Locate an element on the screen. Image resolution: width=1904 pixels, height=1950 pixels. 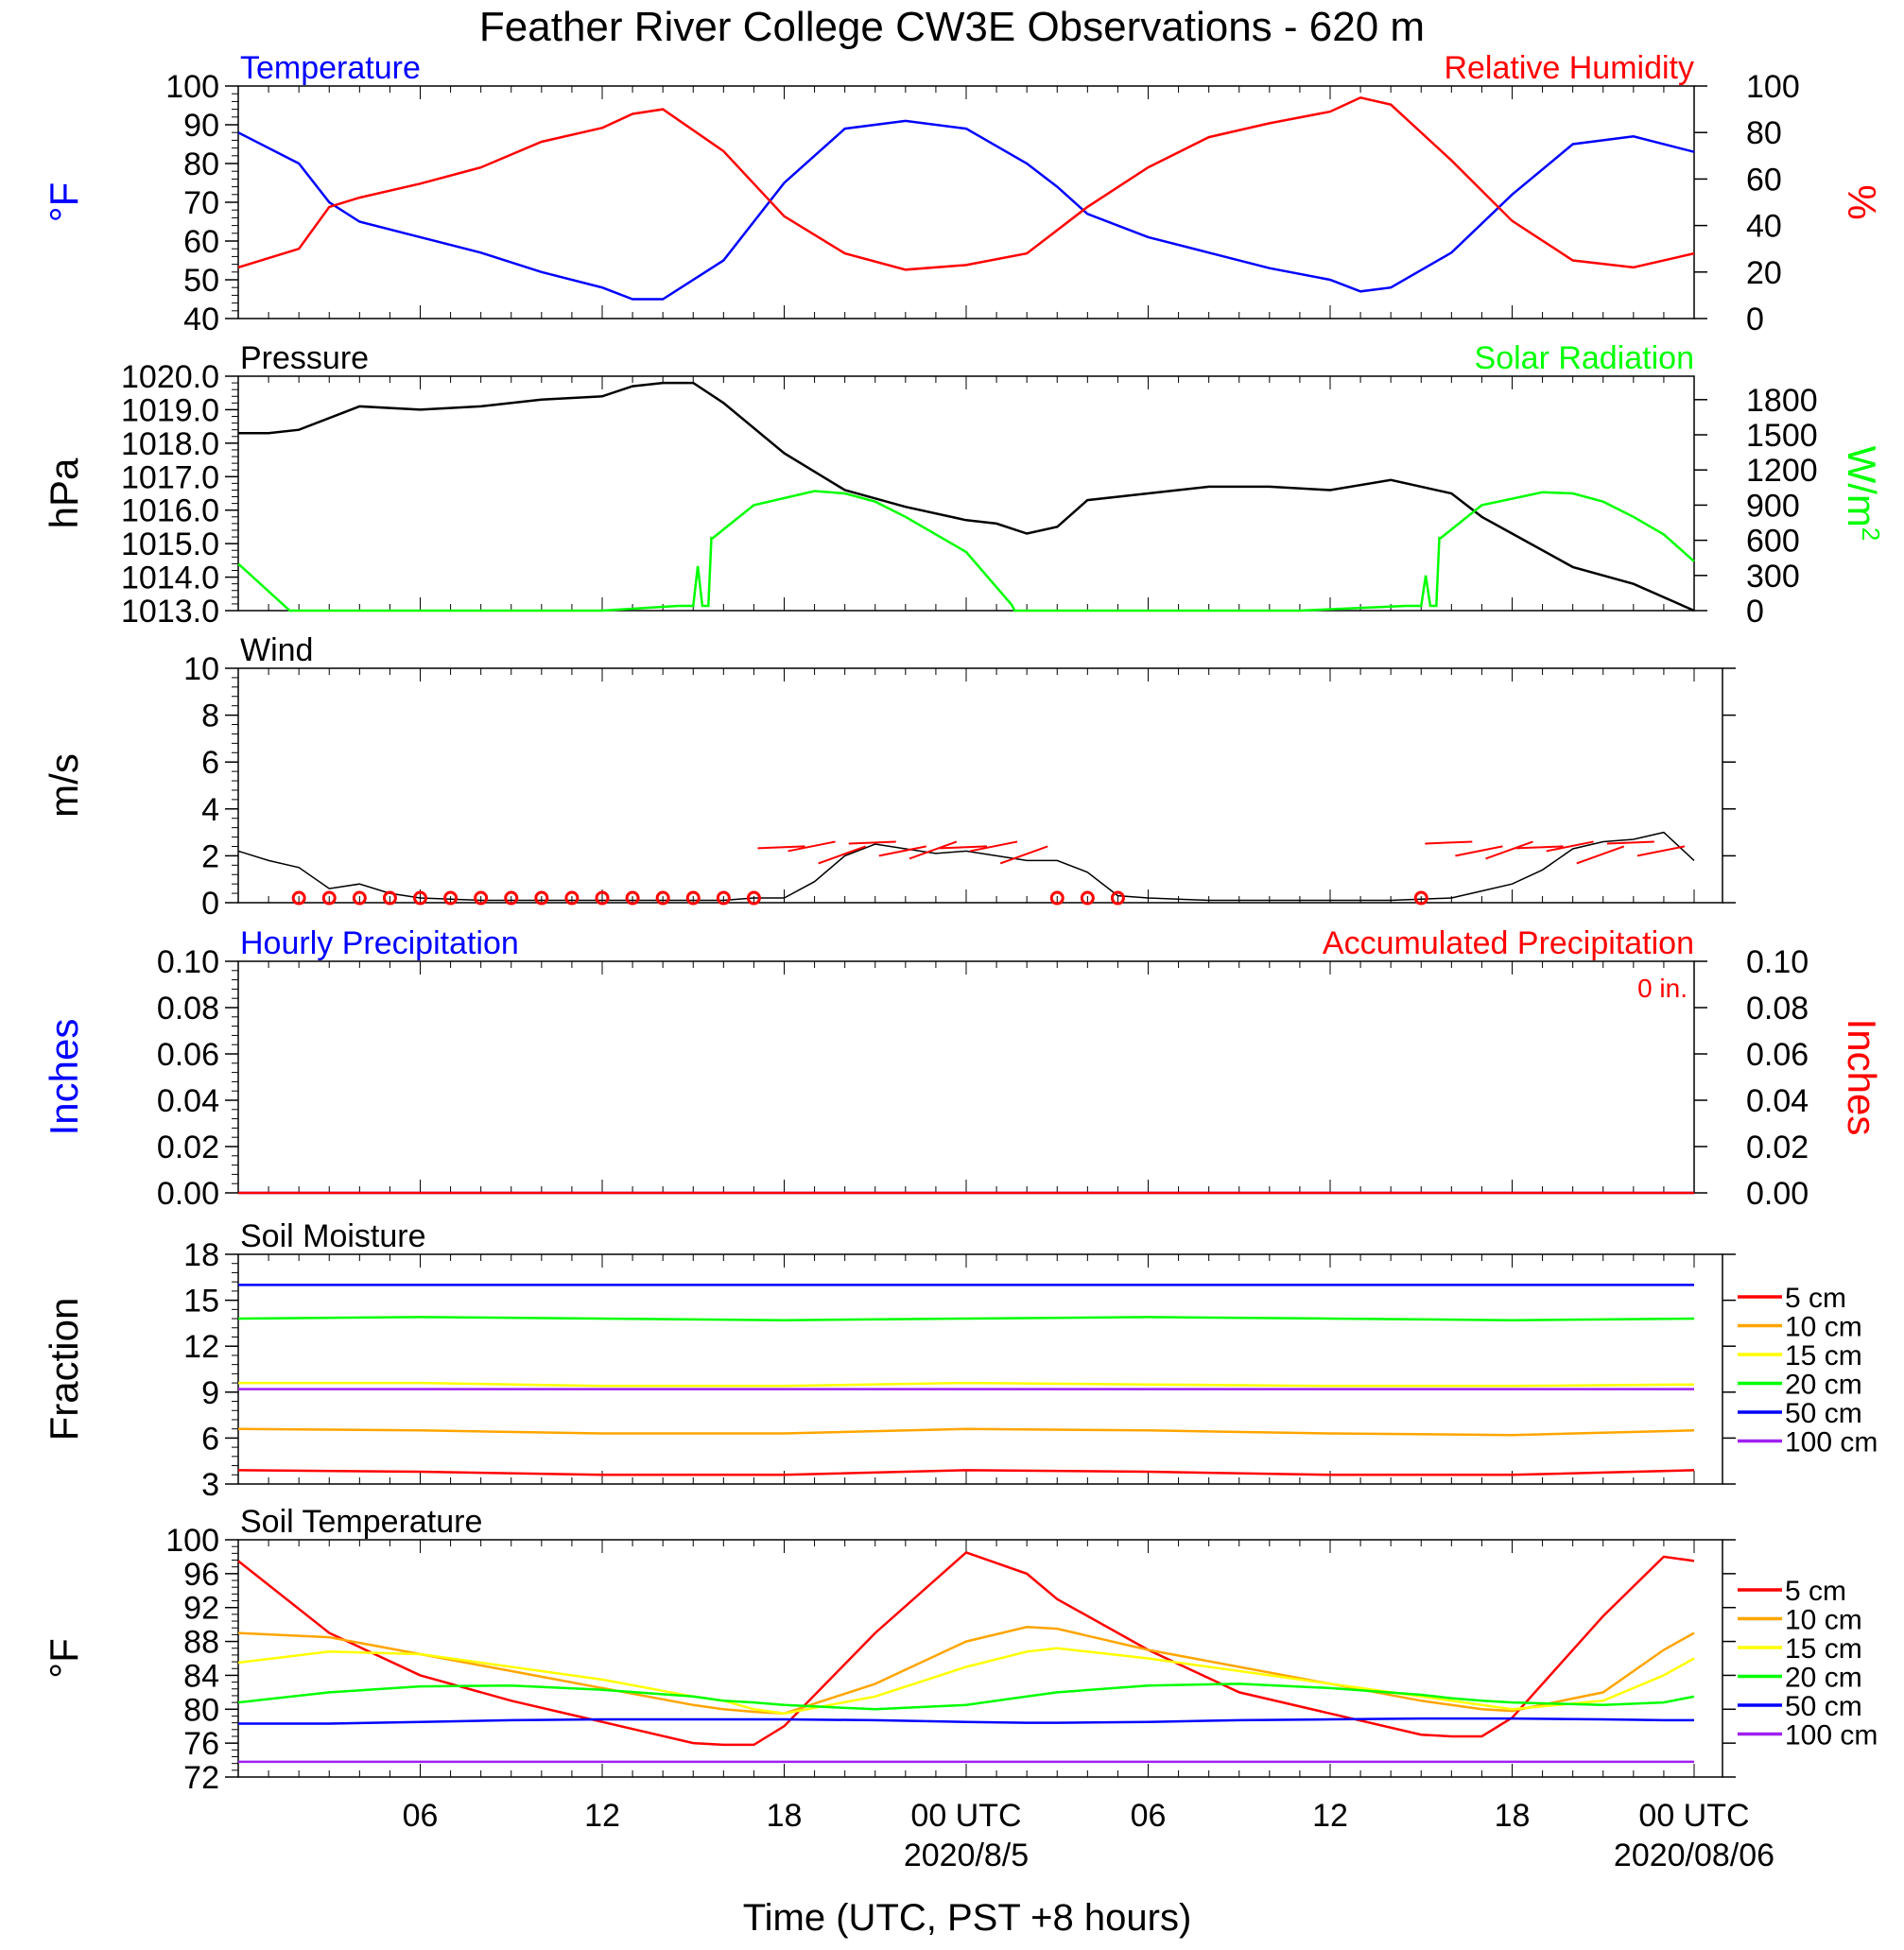
y-tick-label-right: 60 is located at coordinates (1764, 180).